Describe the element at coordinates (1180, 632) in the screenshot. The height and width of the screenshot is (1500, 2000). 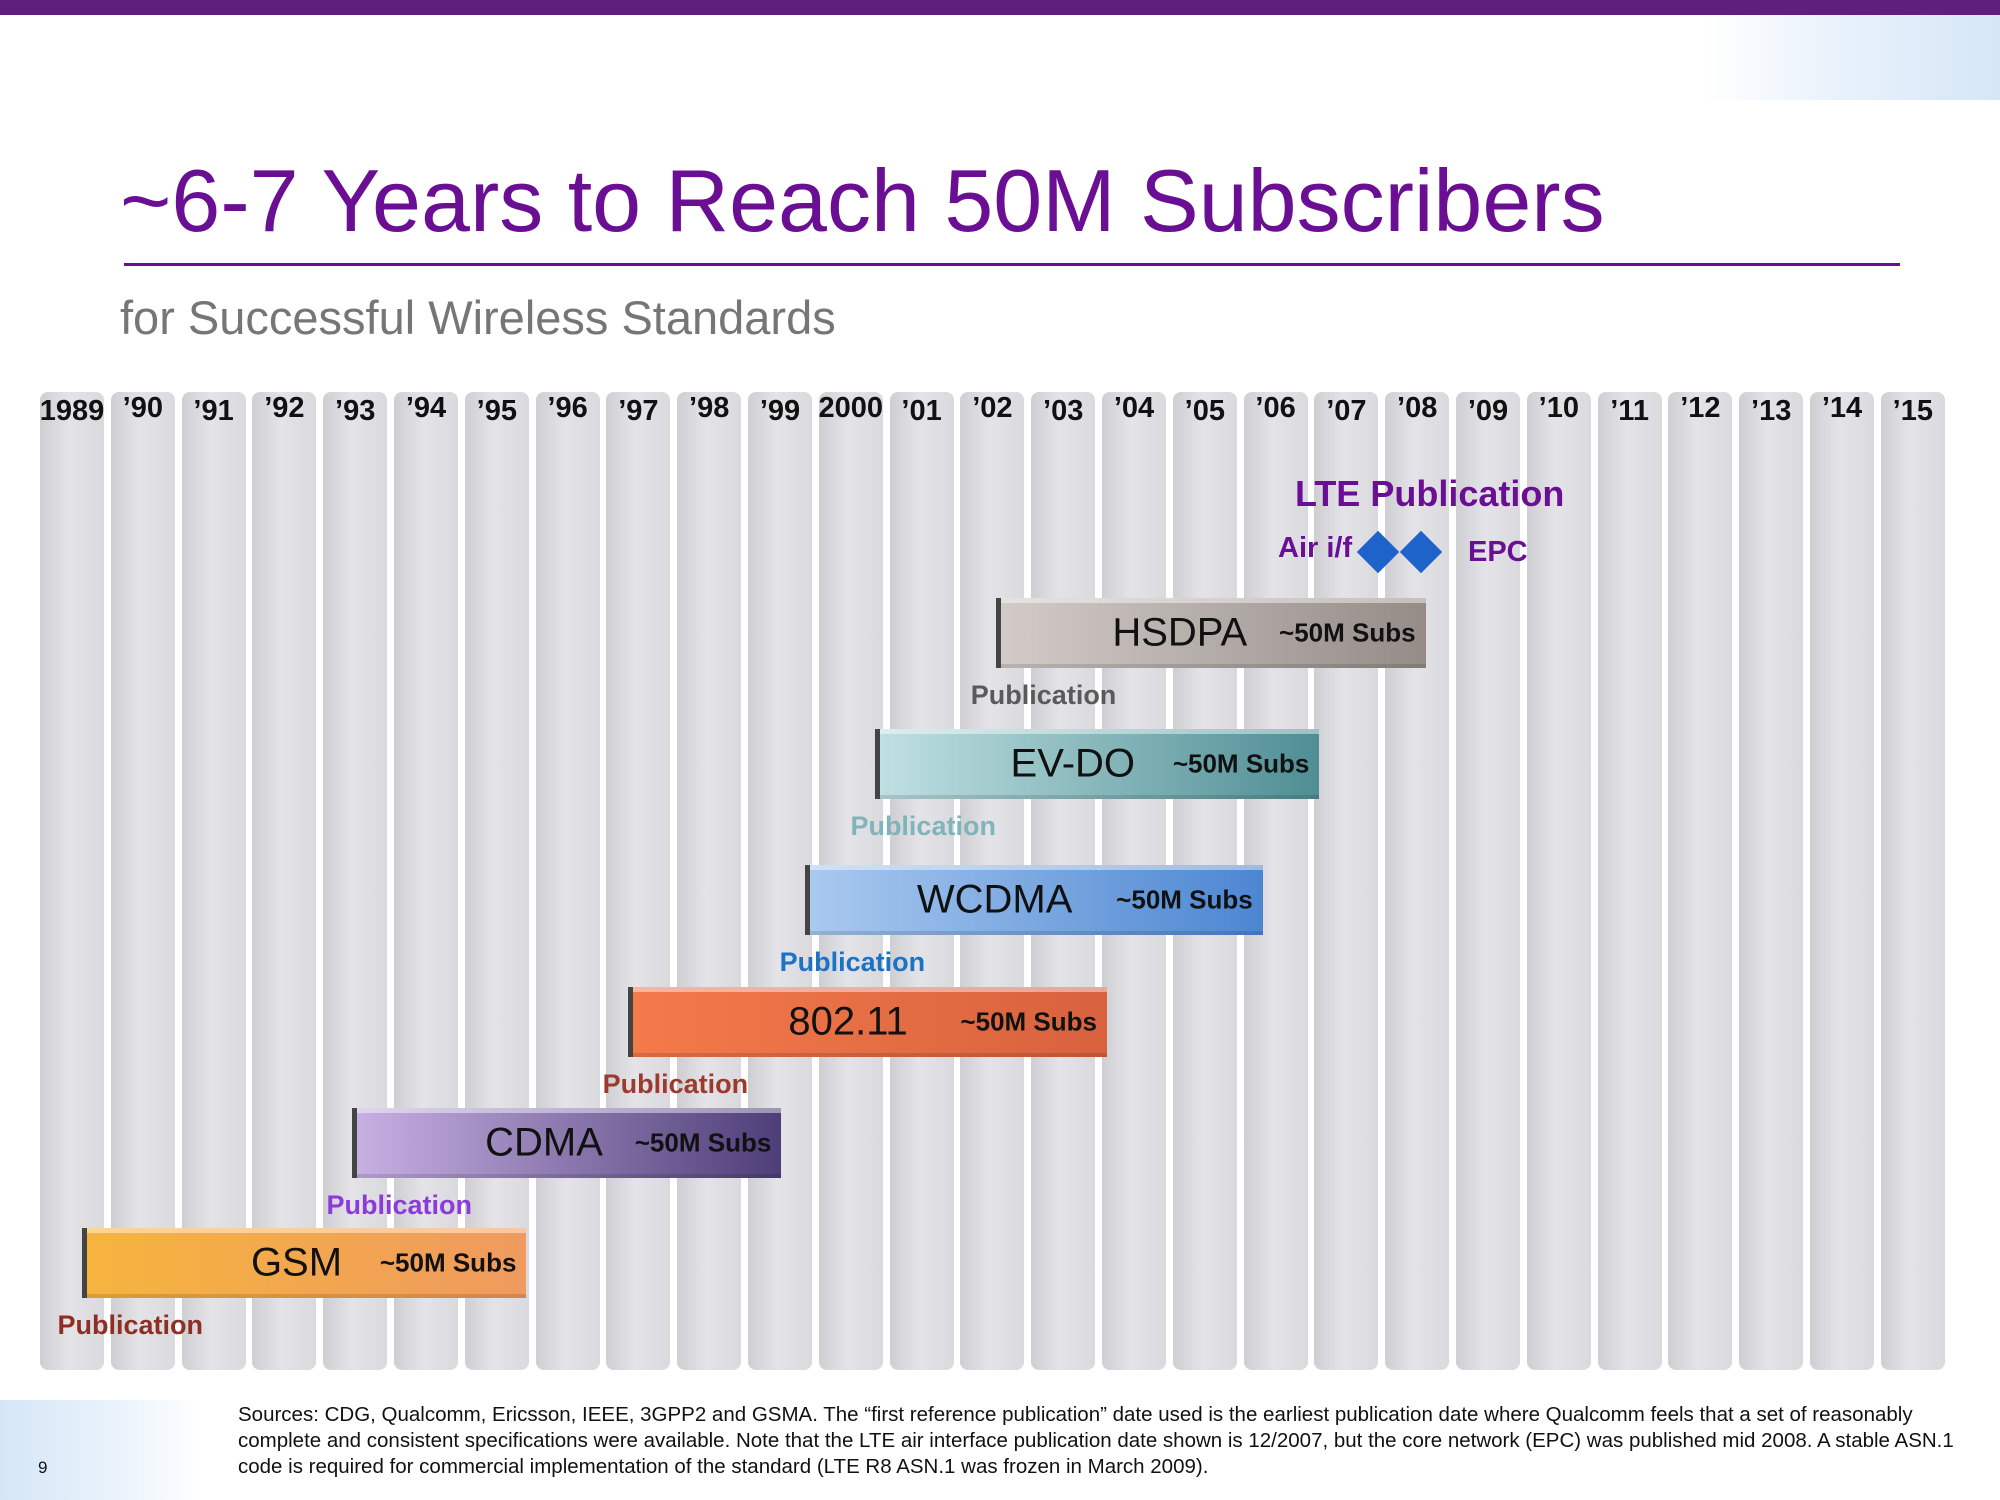
I see `standard-name: HSDPA` at that location.